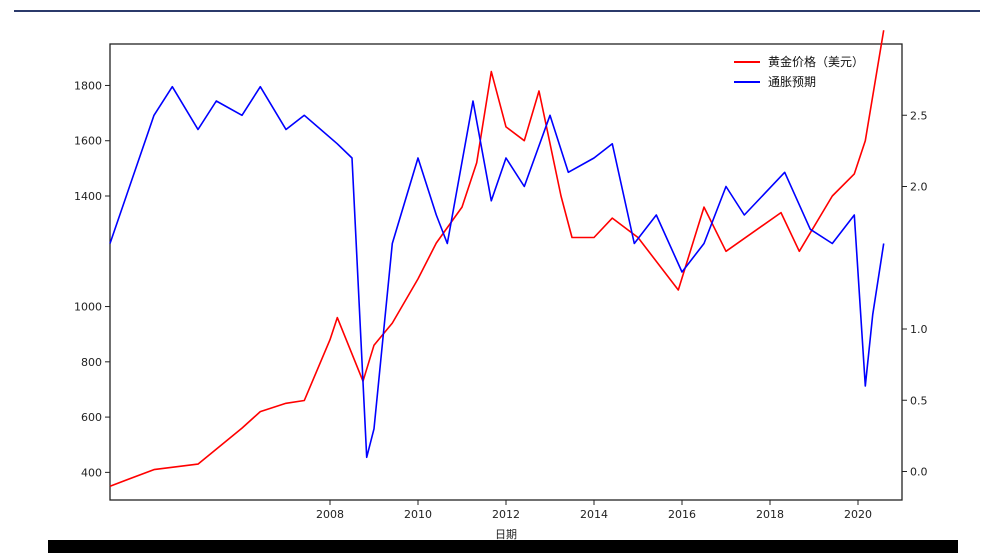 This screenshot has width=994, height=553. Describe the element at coordinates (88, 85) in the screenshot. I see `left-tick-label: 1800` at that location.